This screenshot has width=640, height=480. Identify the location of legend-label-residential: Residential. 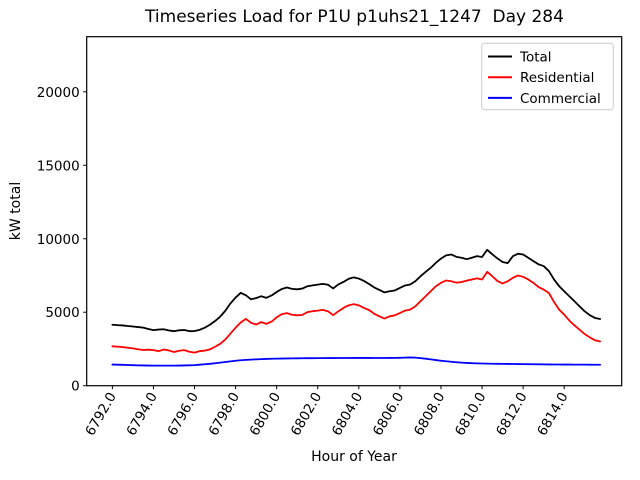
(557, 78).